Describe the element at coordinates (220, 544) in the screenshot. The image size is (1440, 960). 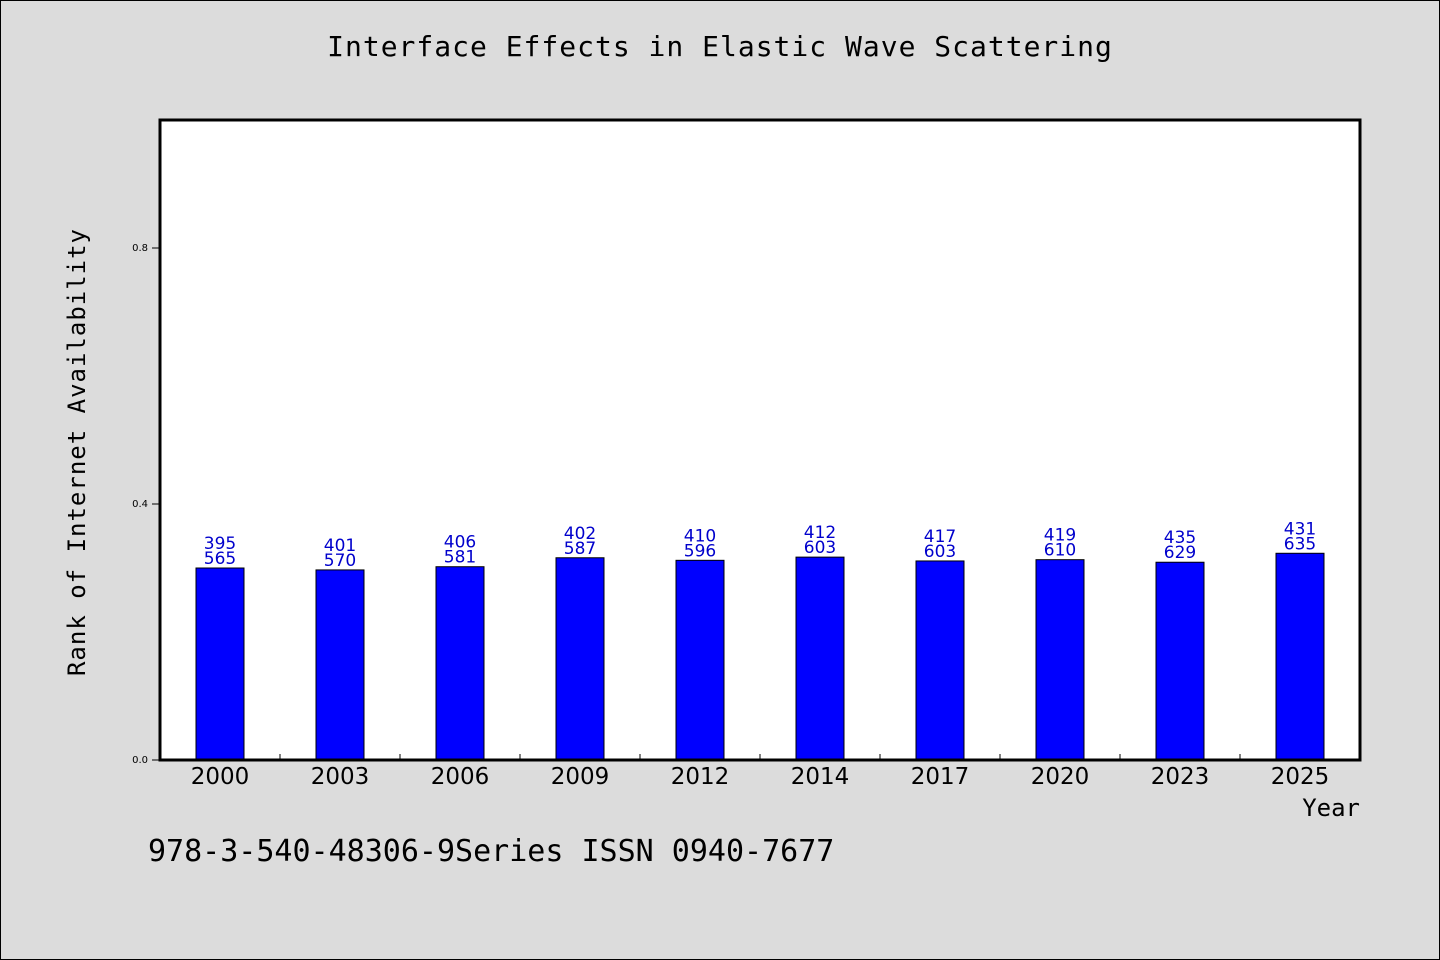
I see `bar-label-top: 395` at that location.